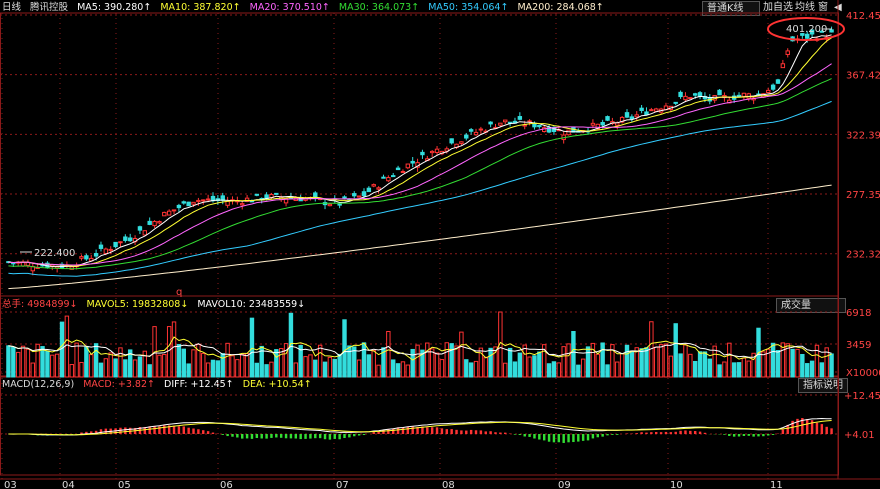 The height and width of the screenshot is (489, 880). What do you see at coordinates (858, 345) in the screenshot?
I see `volume-tick-label: 3459` at bounding box center [858, 345].